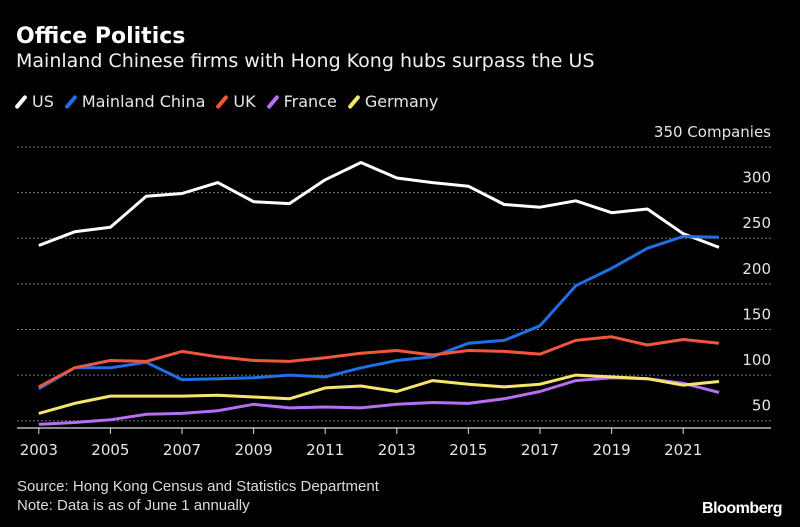 The image size is (800, 527). I want to click on y-tick-label: 200, so click(756, 269).